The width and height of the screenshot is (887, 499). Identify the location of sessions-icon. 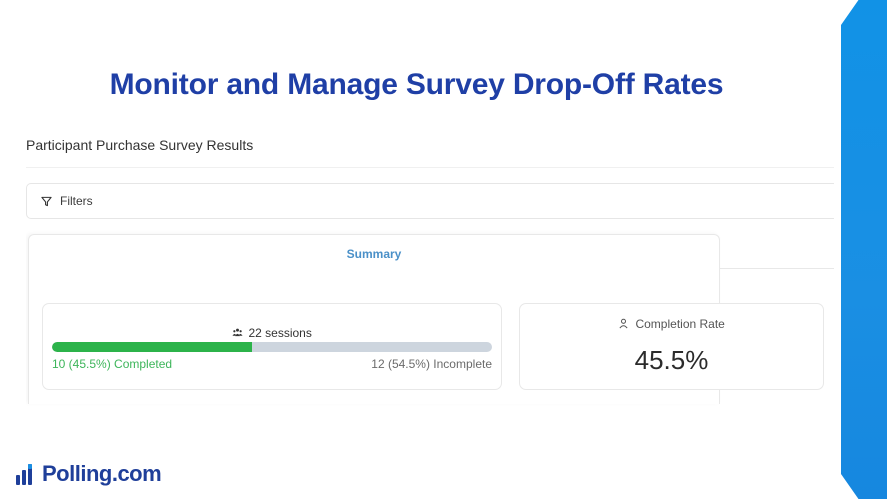
(237, 332).